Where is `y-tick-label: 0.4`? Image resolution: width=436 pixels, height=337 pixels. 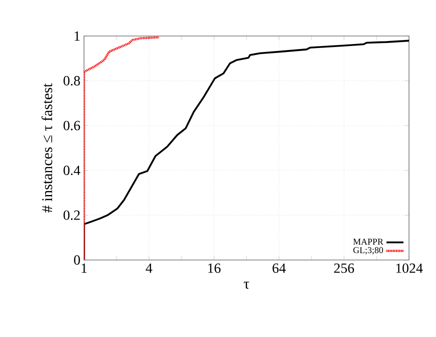 y-tick-label: 0.4 is located at coordinates (72, 171).